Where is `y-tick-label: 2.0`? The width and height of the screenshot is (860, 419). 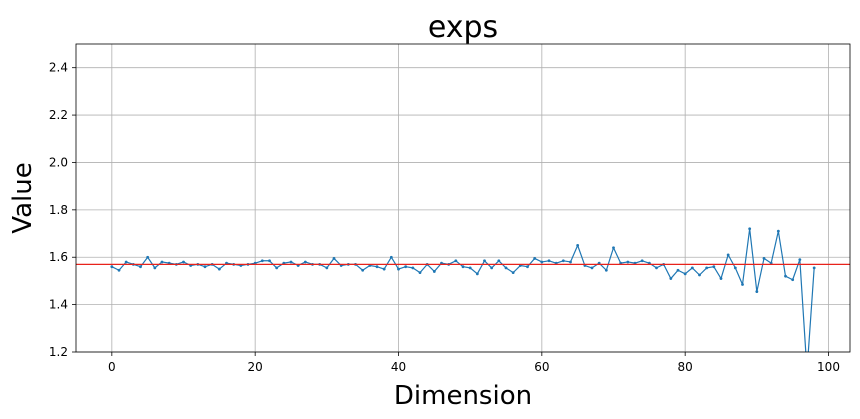
y-tick-label: 2.0 is located at coordinates (58, 162).